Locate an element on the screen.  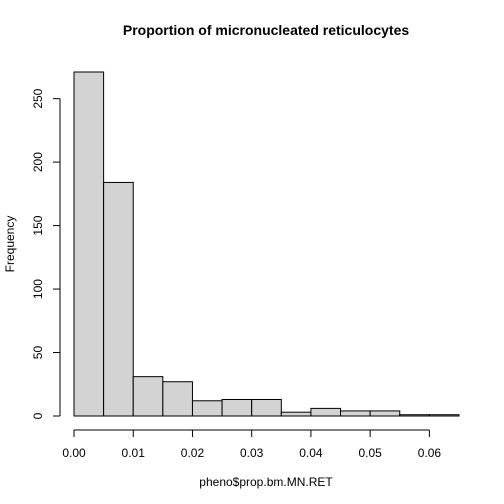
y-axis: 0 50 100 150 200 250 is located at coordinates (46, 253).